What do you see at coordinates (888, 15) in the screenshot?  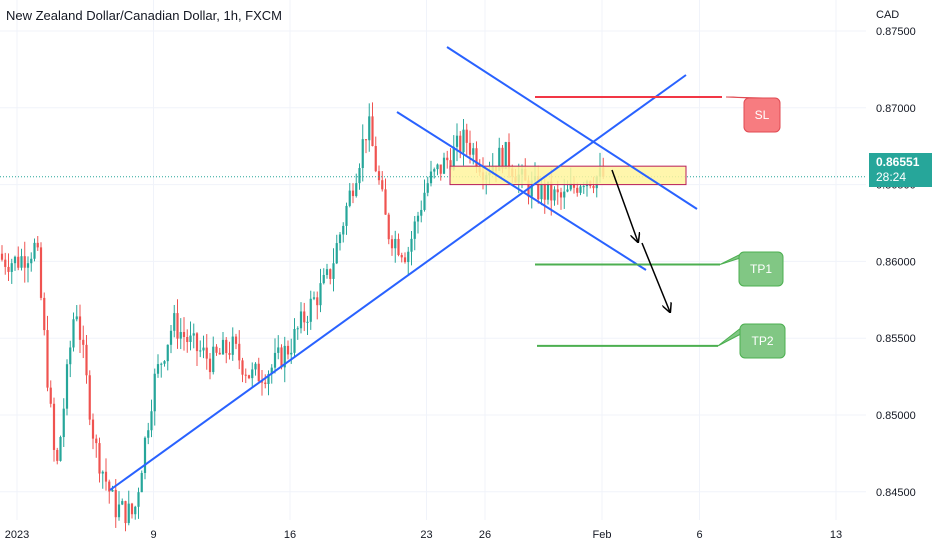 I see `currency-label: CAD` at bounding box center [888, 15].